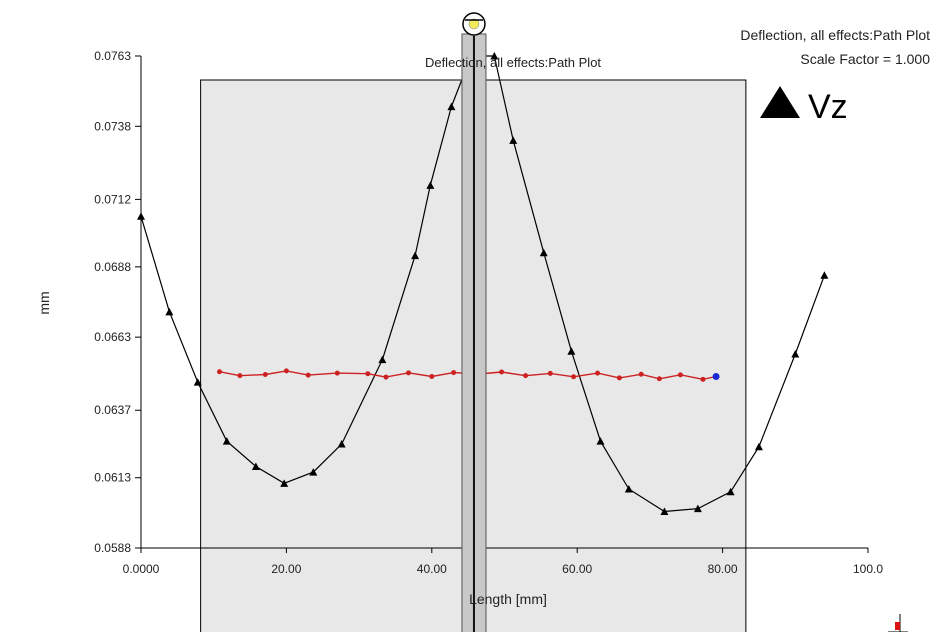 The width and height of the screenshot is (935, 632). What do you see at coordinates (474, 24) in the screenshot?
I see `cursor-knob-center` at bounding box center [474, 24].